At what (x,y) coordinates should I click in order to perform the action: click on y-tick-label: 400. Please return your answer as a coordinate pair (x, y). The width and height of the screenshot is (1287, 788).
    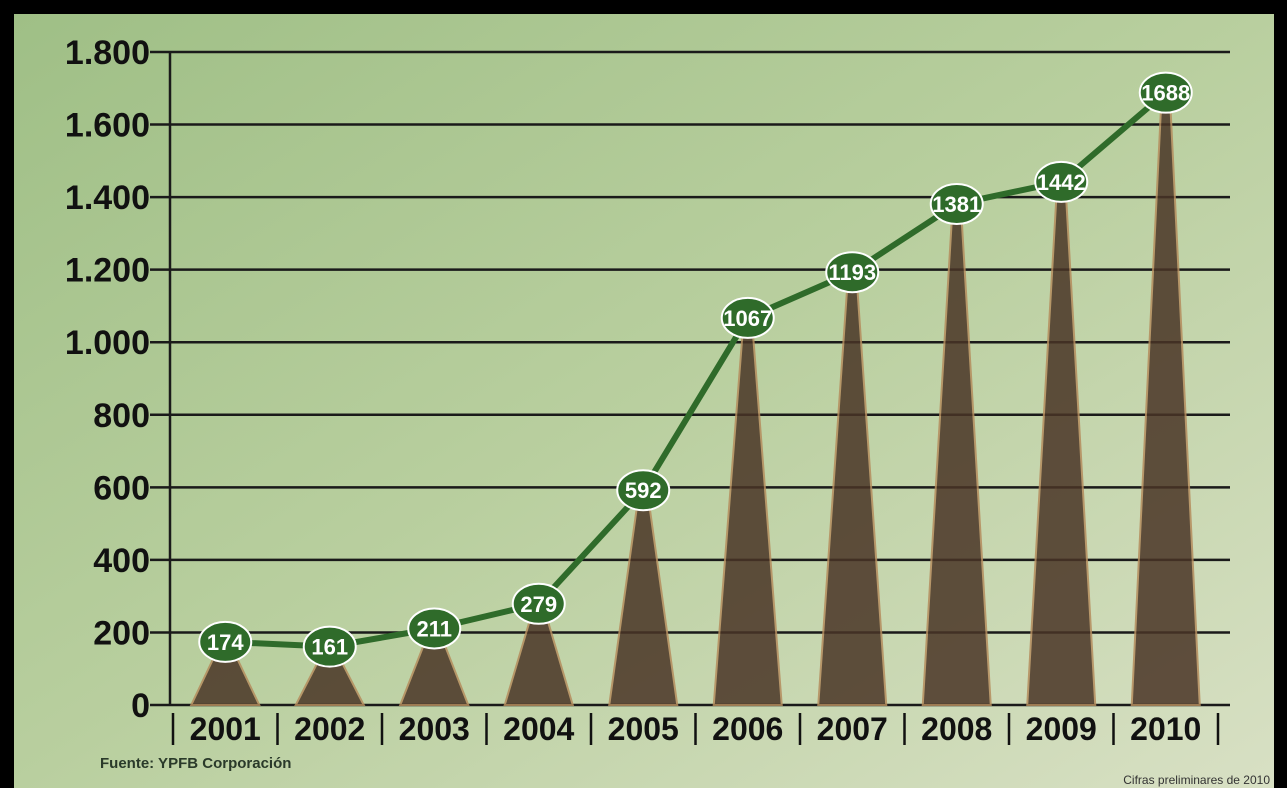
    Looking at the image, I should click on (121, 561).